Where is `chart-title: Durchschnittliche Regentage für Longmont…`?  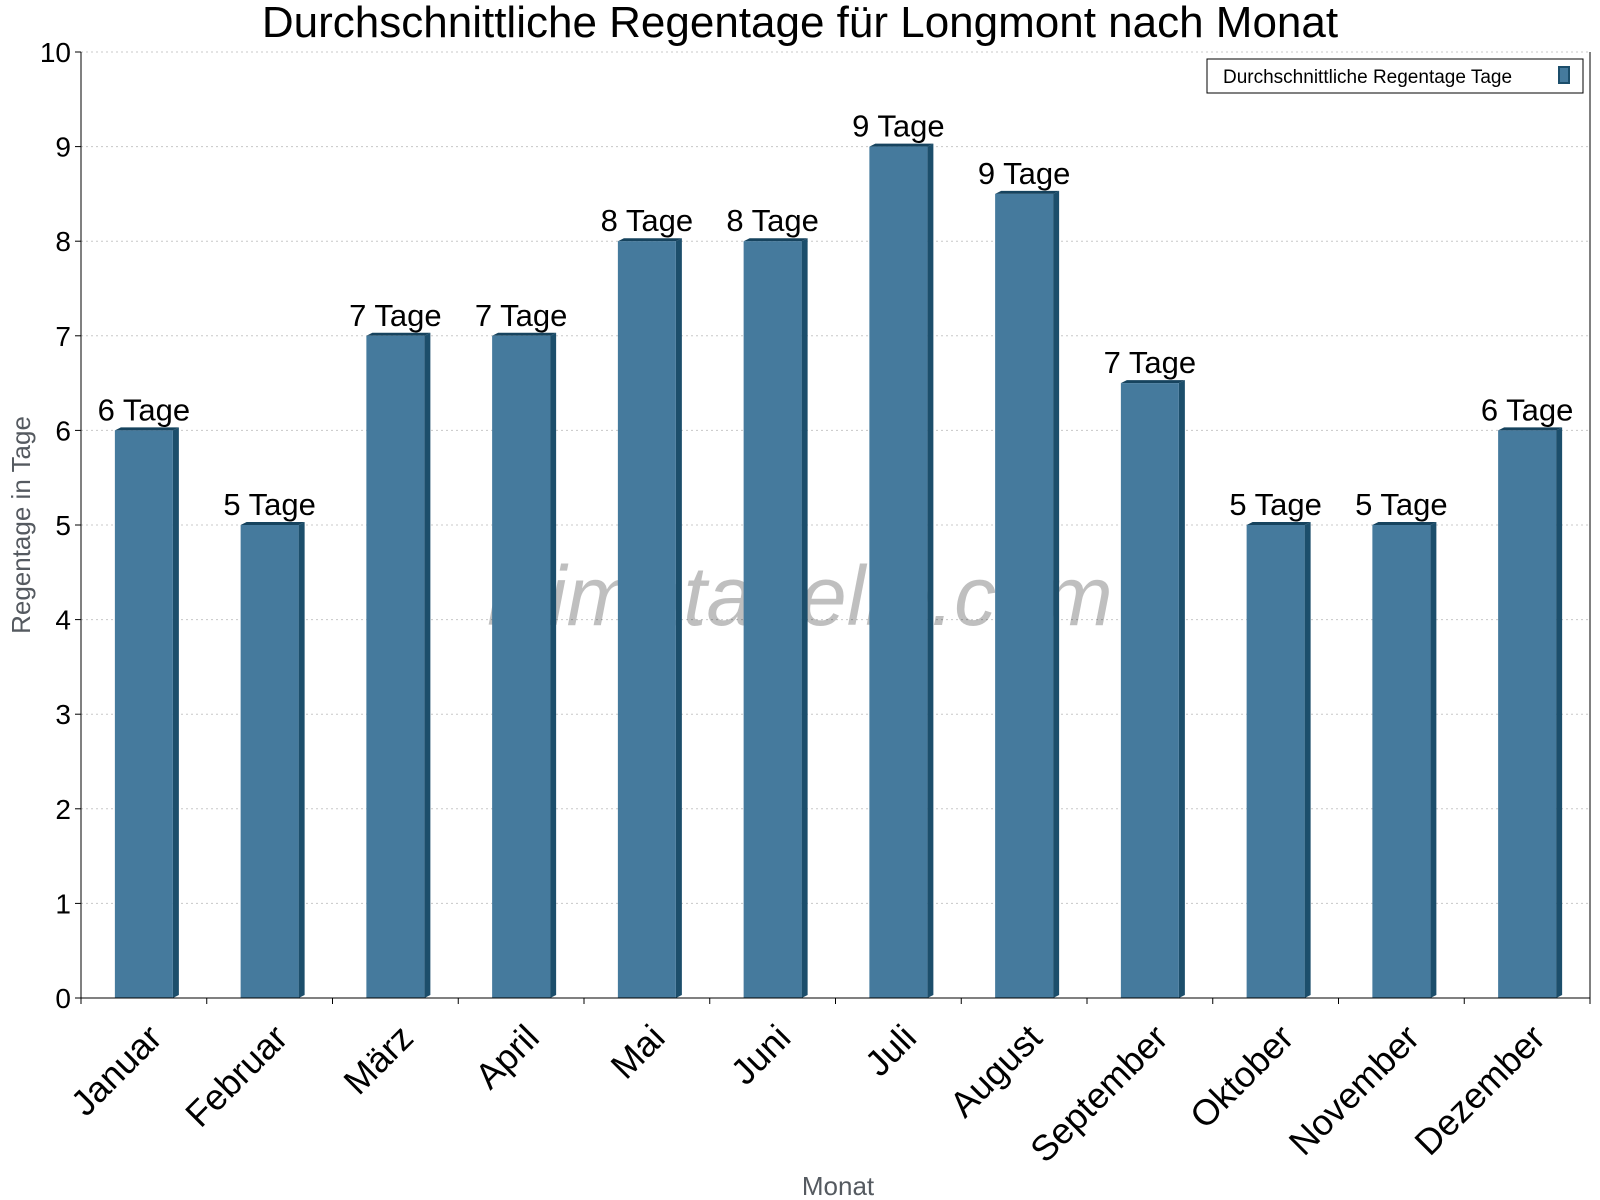
chart-title: Durchschnittliche Regentage für Longmont… is located at coordinates (800, 23).